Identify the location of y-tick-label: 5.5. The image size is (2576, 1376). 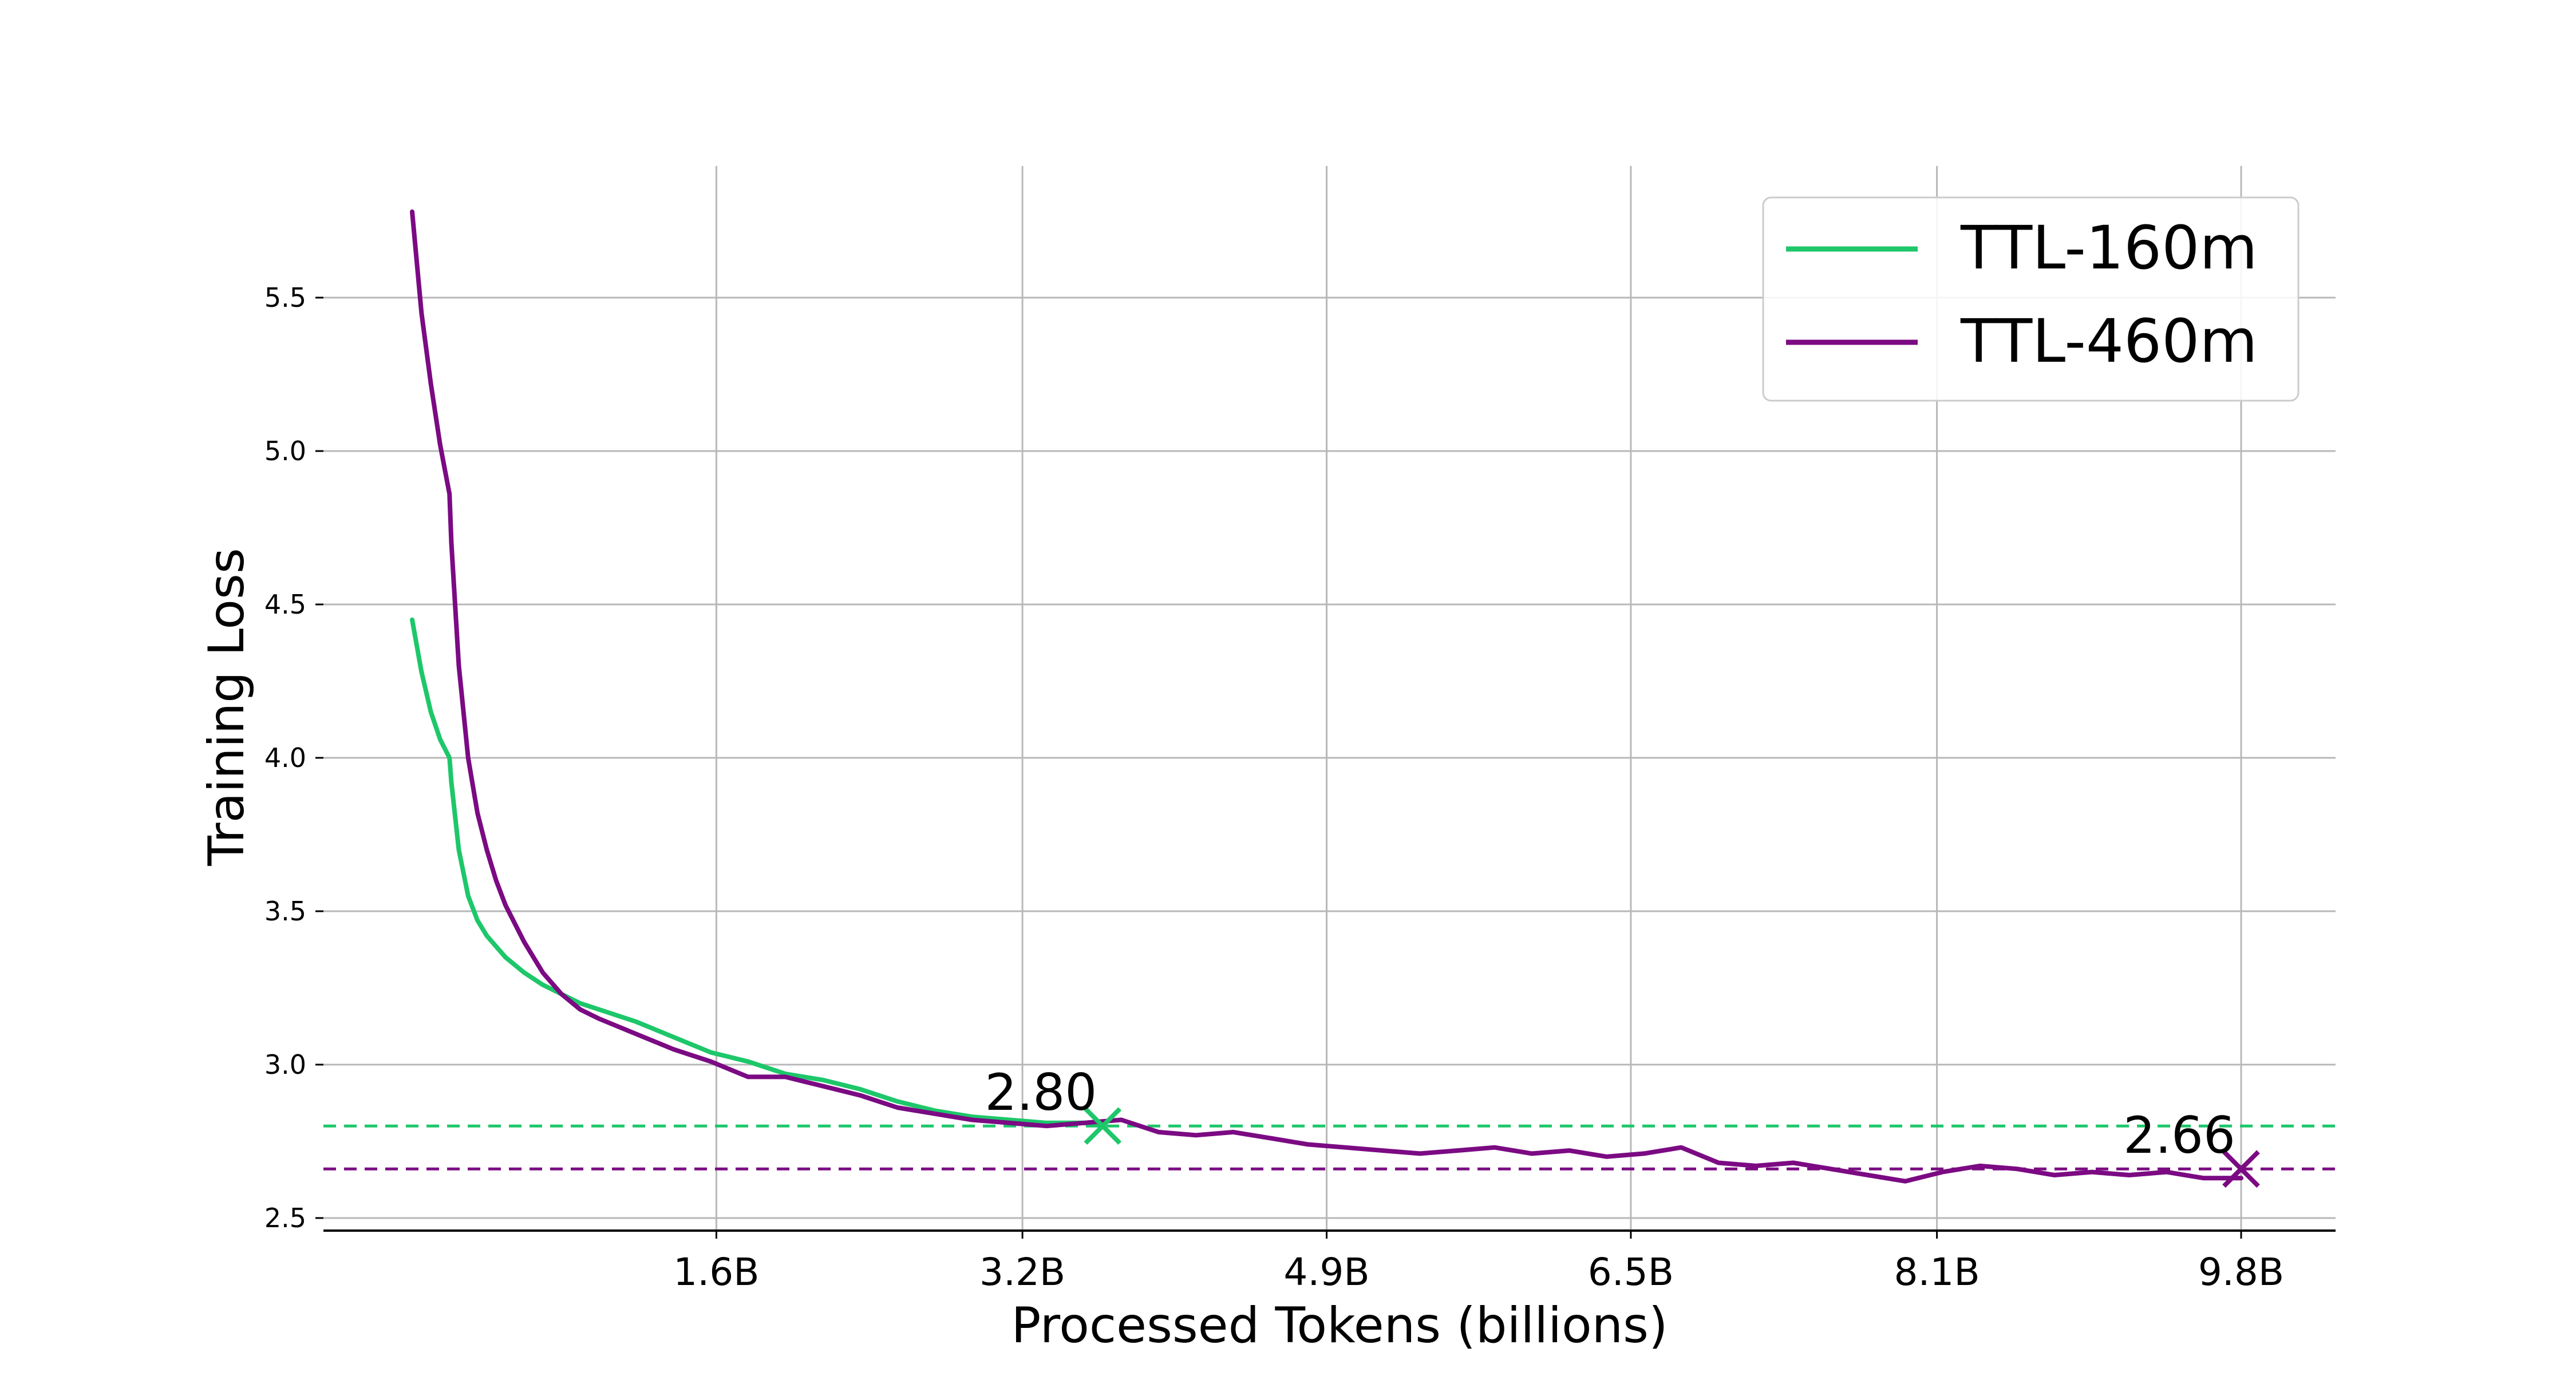
(285, 297).